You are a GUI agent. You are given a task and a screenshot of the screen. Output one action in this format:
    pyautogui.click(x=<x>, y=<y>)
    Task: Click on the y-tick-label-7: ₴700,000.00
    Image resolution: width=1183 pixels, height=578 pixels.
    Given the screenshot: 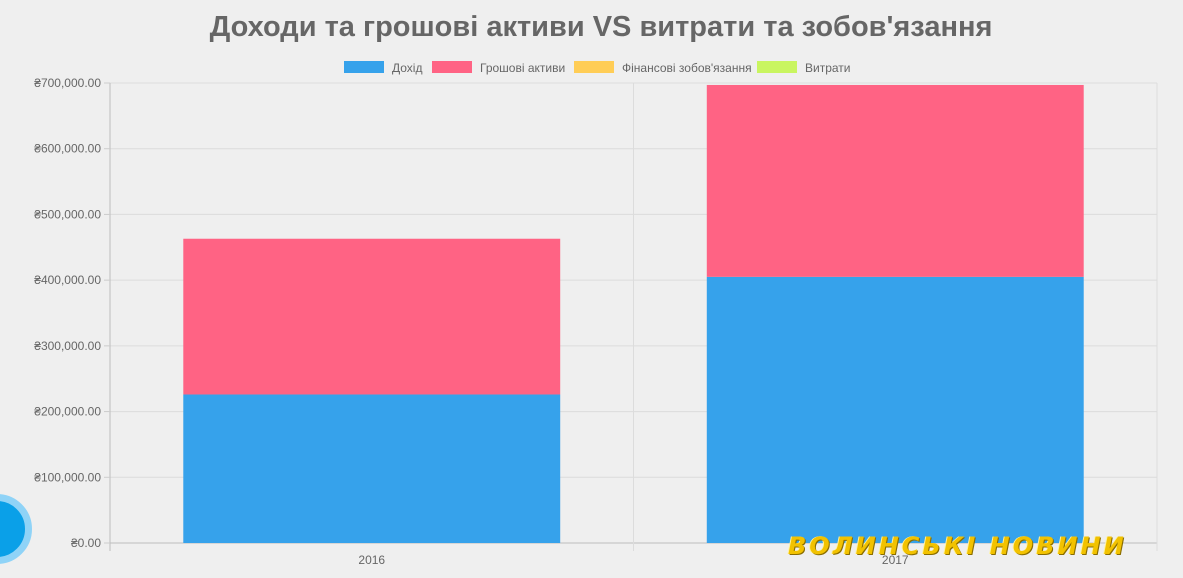 What is the action you would take?
    pyautogui.click(x=67, y=83)
    